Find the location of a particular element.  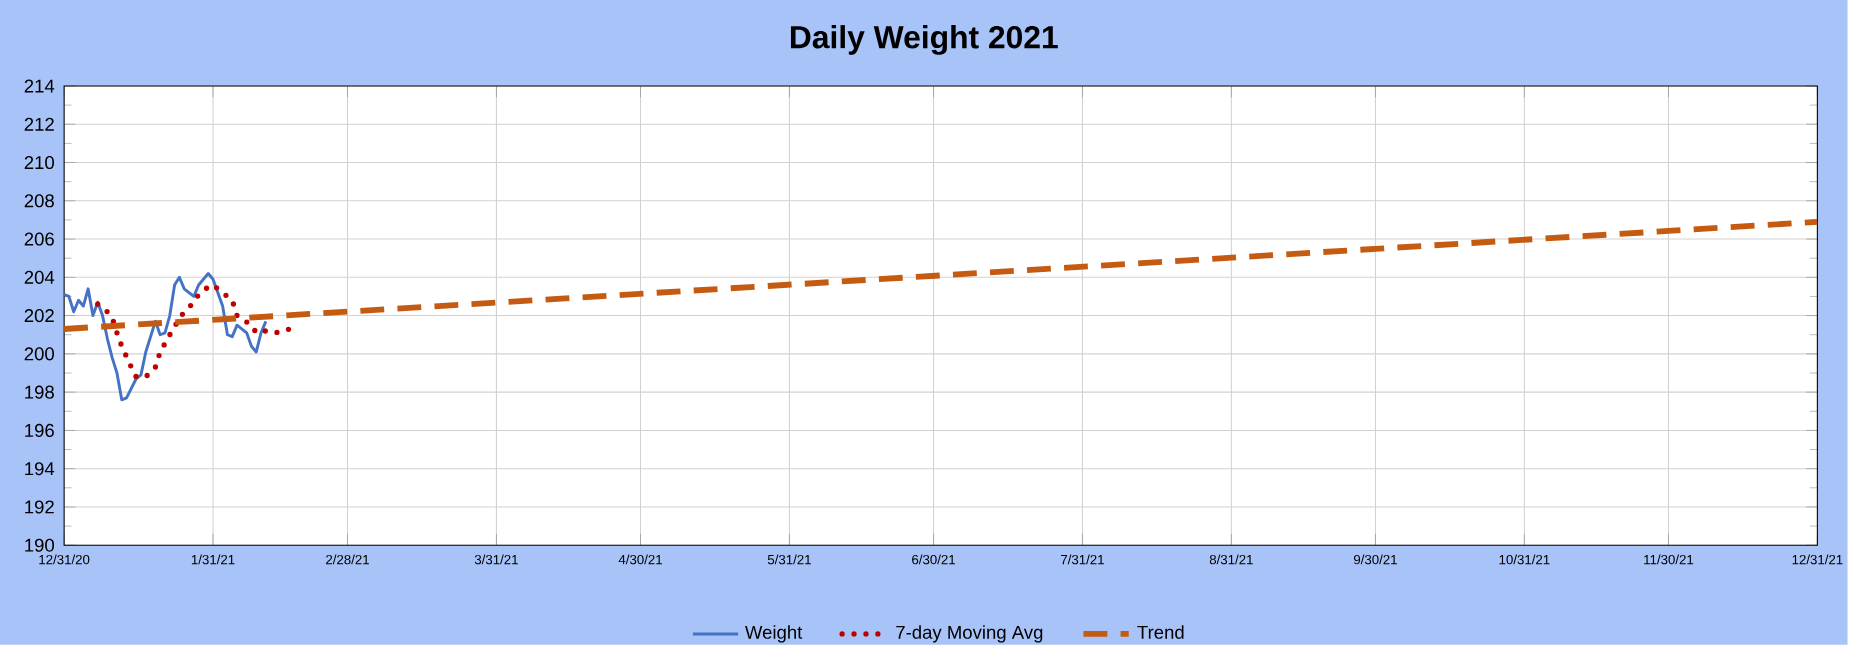

y-tick-label: 196 is located at coordinates (39, 431).